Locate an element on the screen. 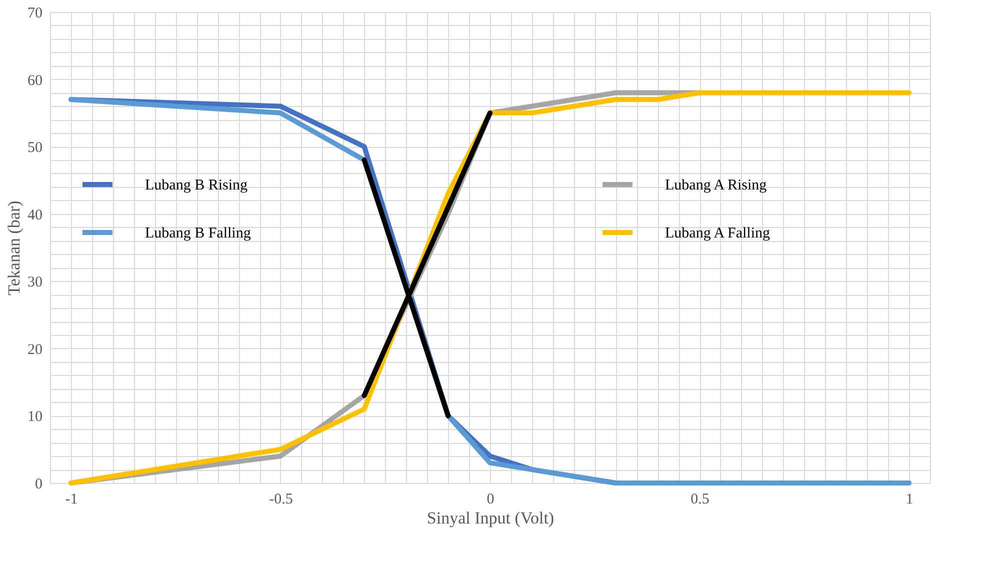 The image size is (997, 588). legend-label: Lubang B Falling is located at coordinates (198, 234).